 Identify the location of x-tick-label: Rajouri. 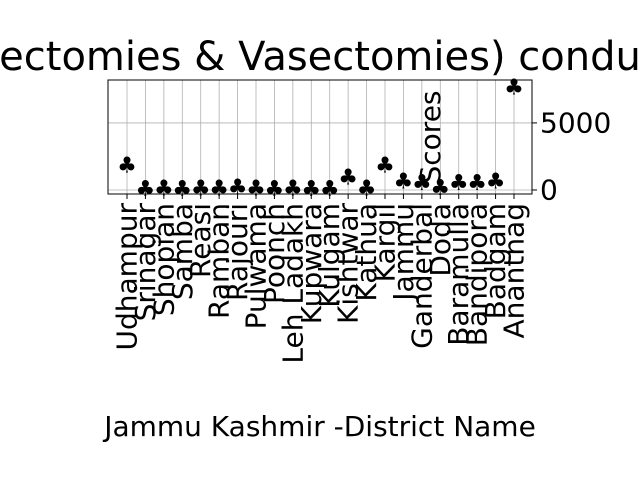
(237, 252).